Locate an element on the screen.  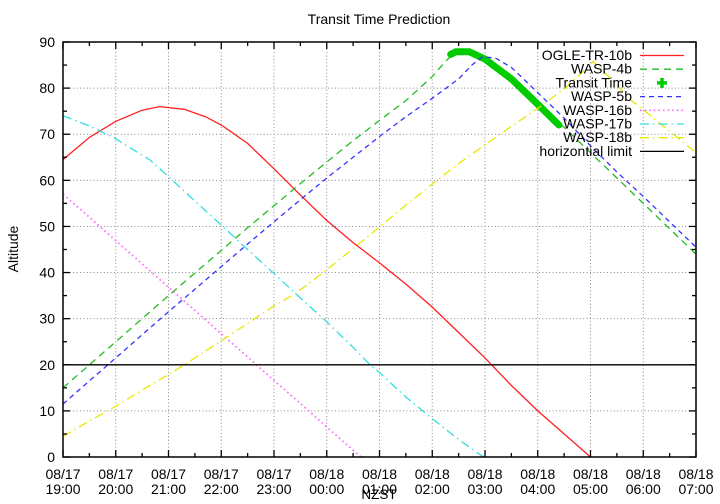
svg-text: 70 is located at coordinates (47, 134).